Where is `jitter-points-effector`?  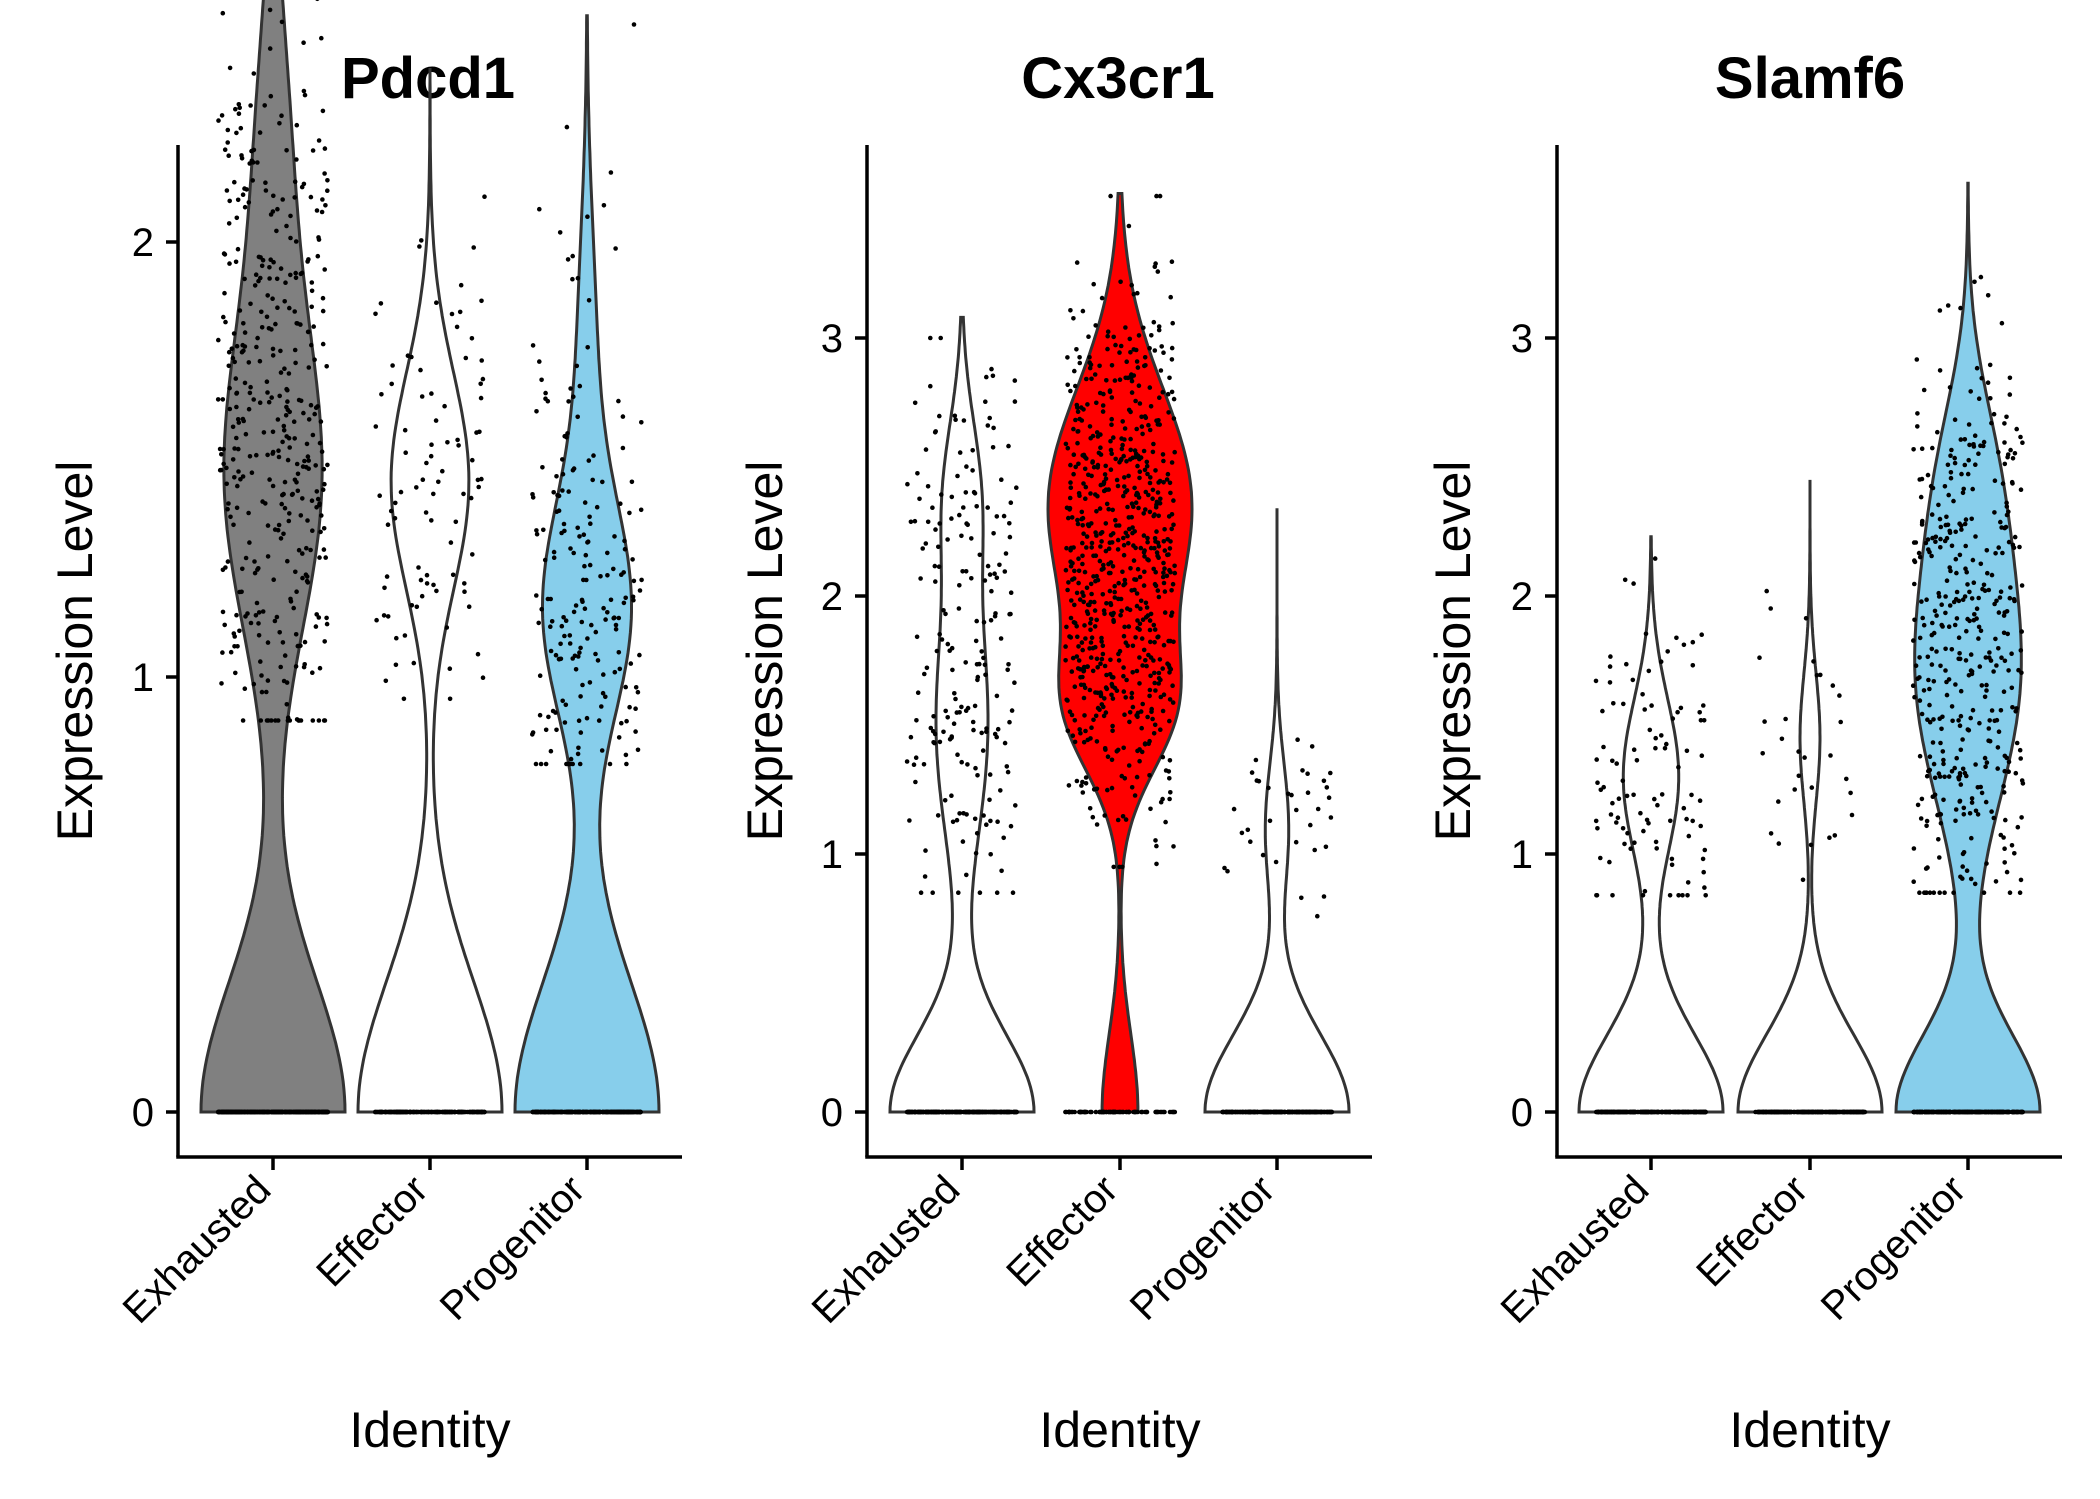
jitter-points-effector is located at coordinates (1810, 851).